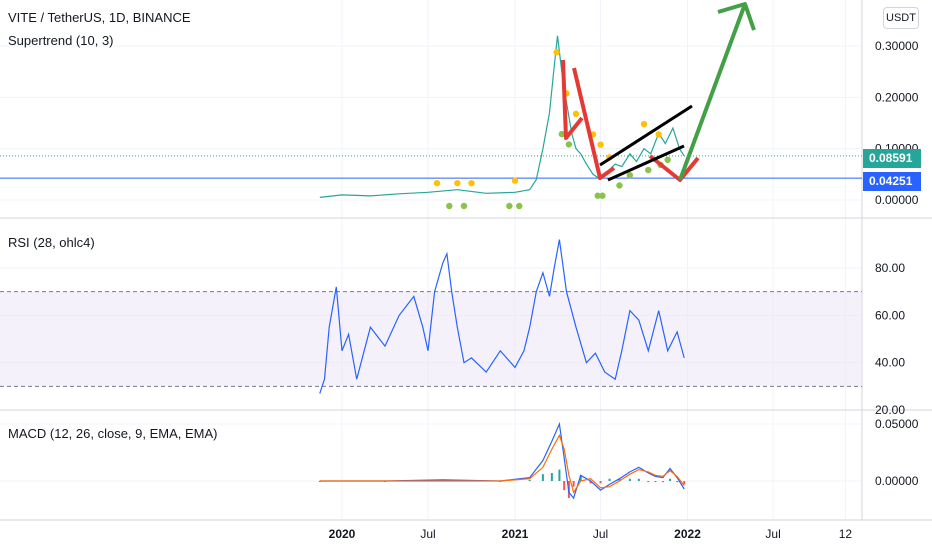  I want to click on time-axis-label: 12, so click(846, 534).